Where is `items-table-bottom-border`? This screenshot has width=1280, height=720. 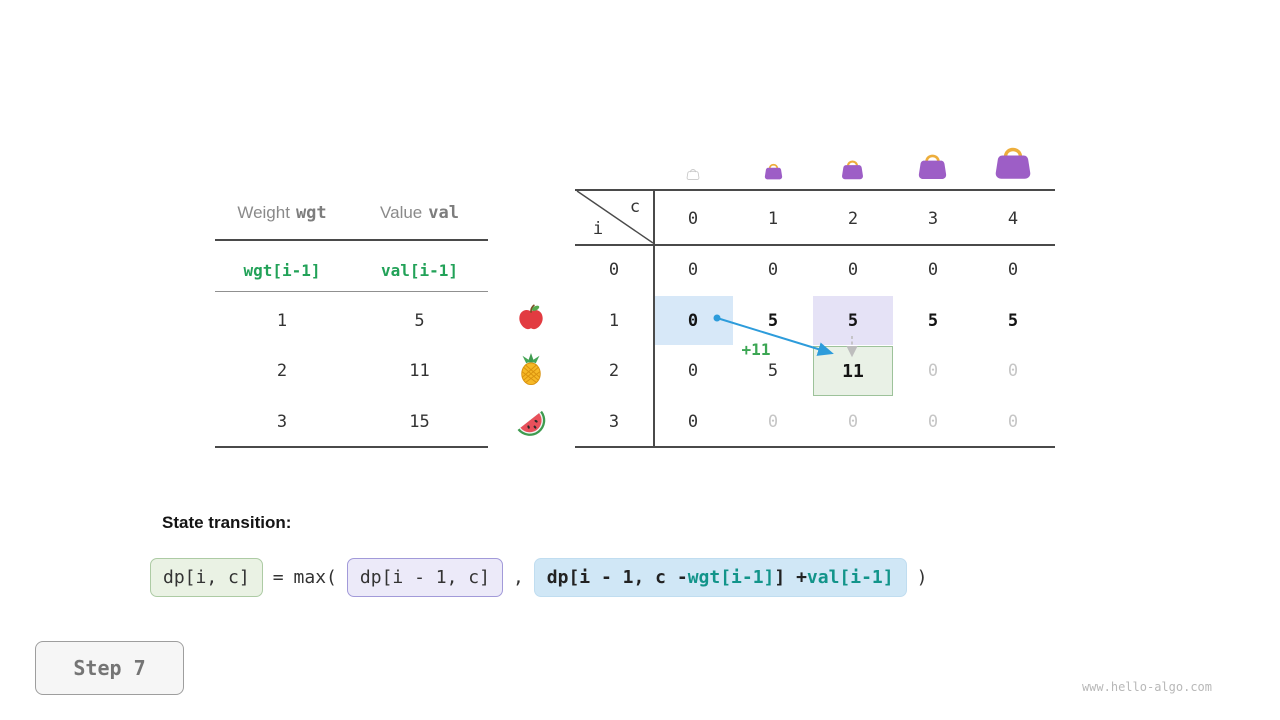
items-table-bottom-border is located at coordinates (351, 447).